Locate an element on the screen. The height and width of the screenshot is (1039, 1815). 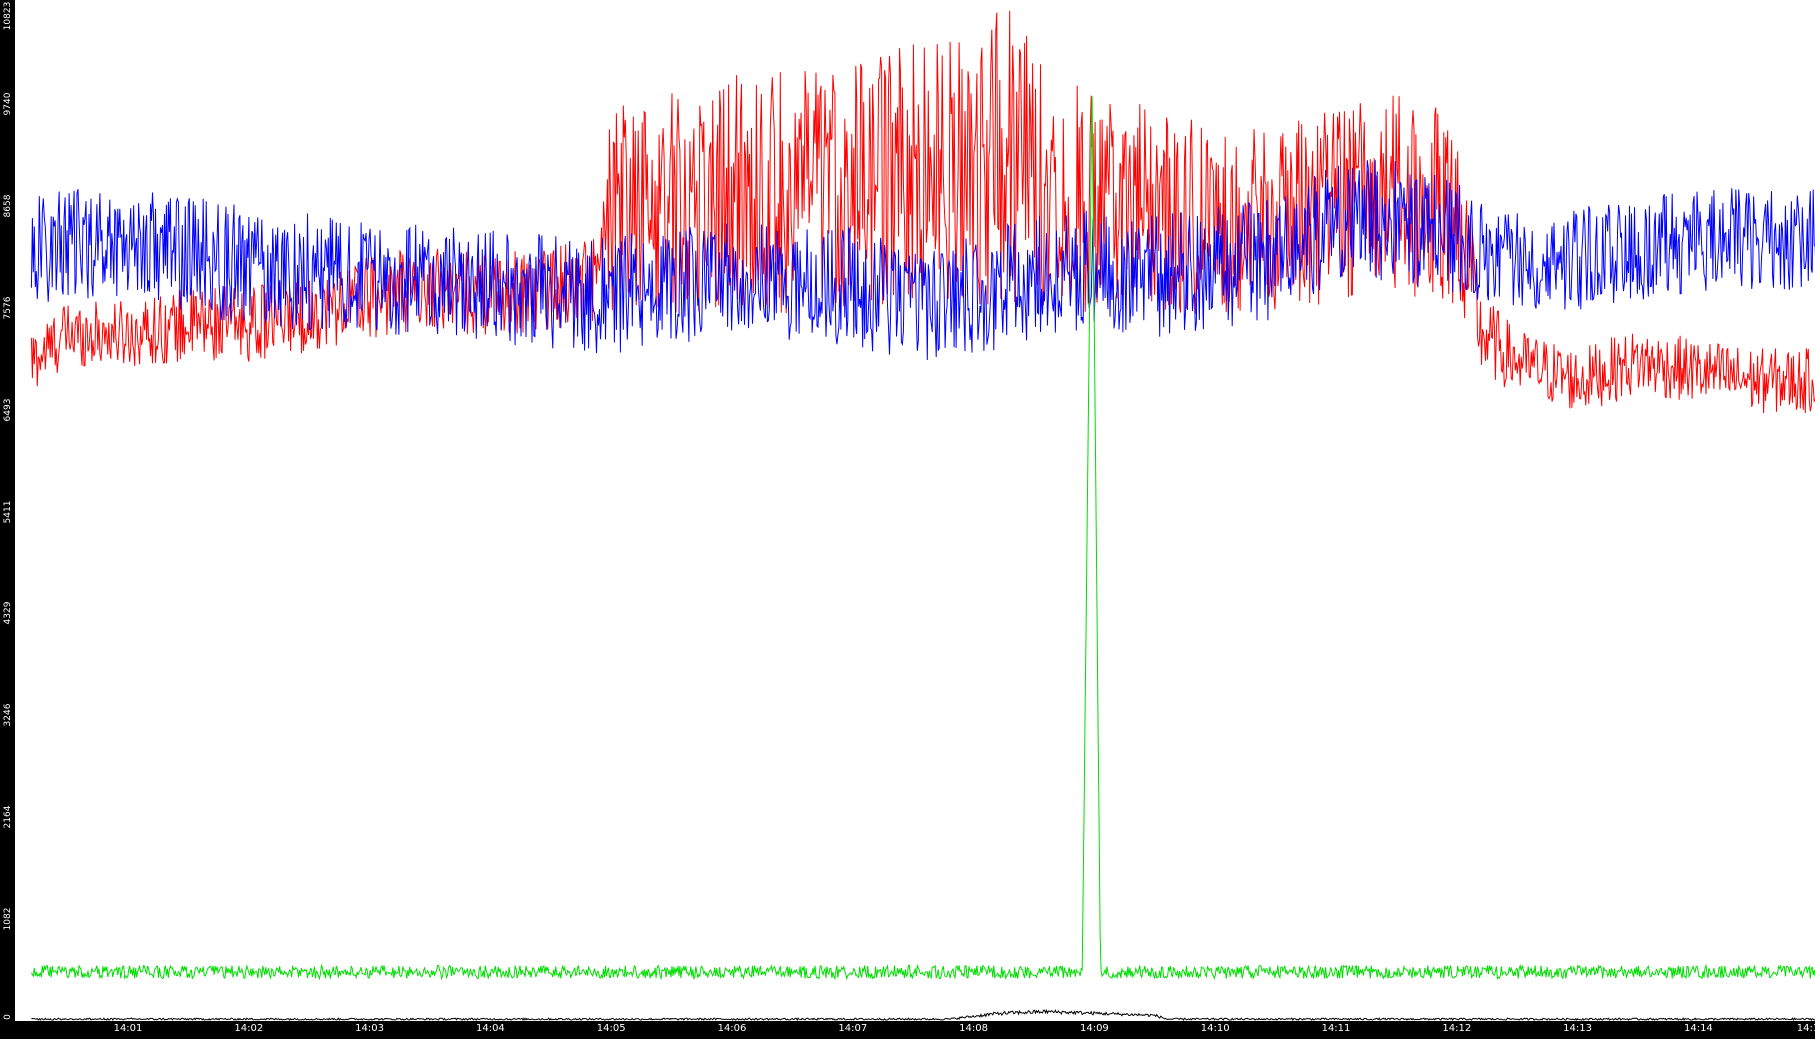
series-line is located at coordinates (923, 1015).